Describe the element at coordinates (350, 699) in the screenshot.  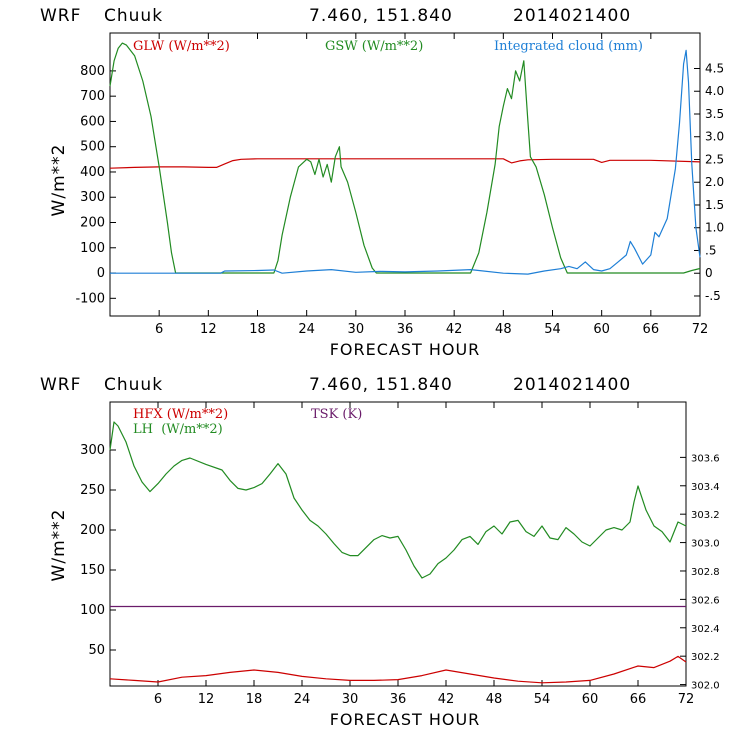
I see `panel-2-xtick-label: 30` at that location.